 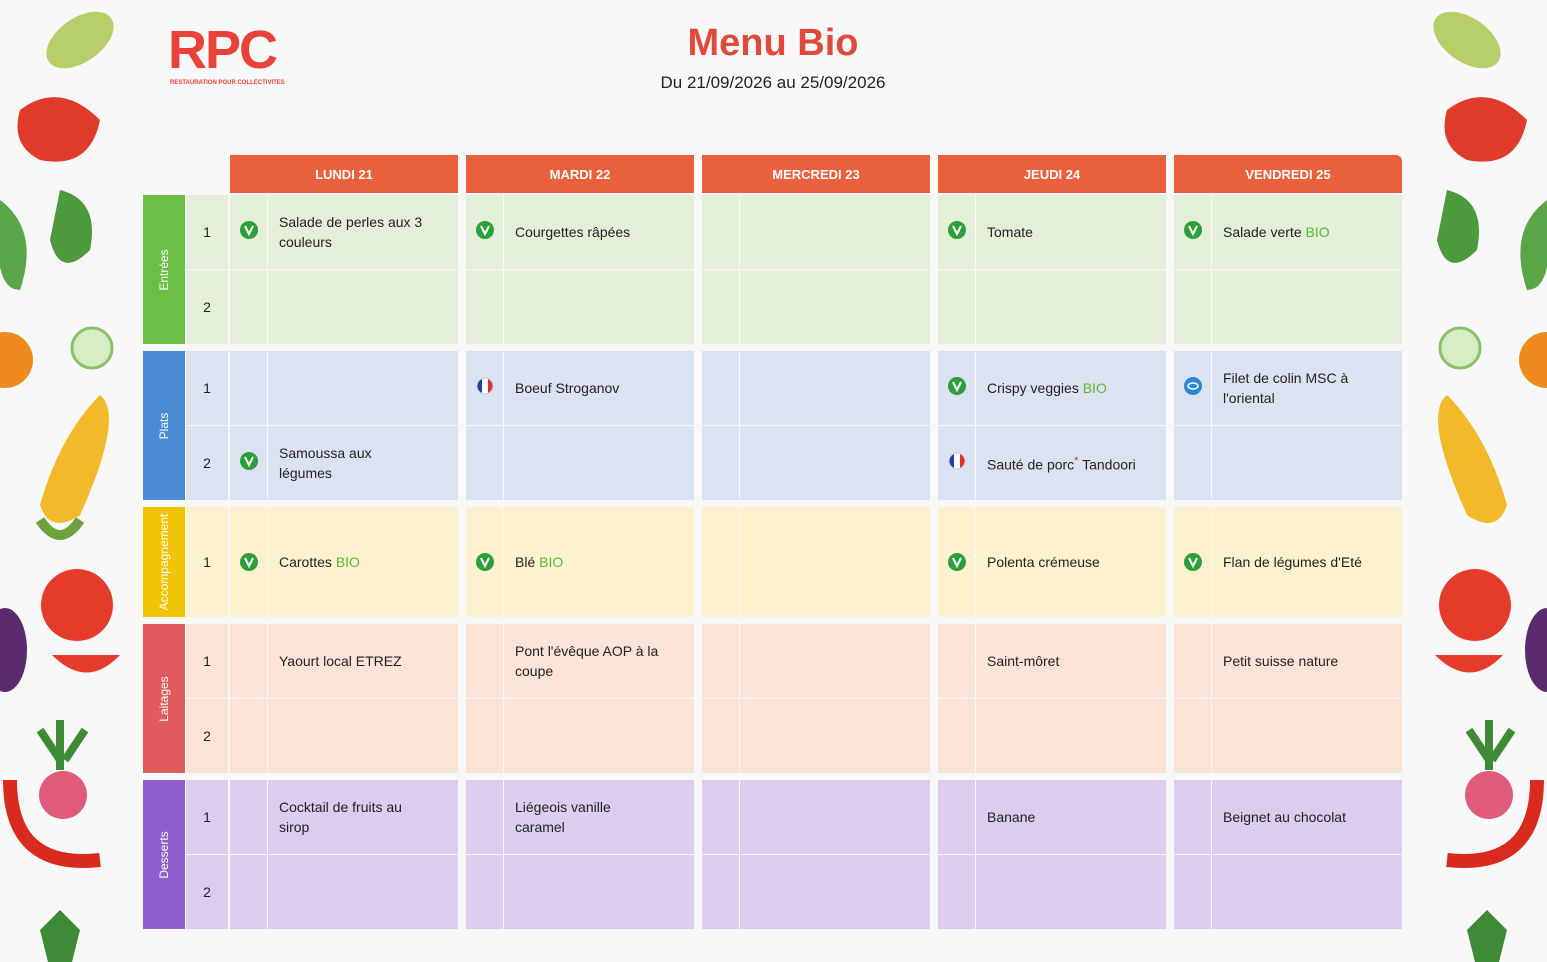 I want to click on logo: RPC, so click(x=223, y=50).